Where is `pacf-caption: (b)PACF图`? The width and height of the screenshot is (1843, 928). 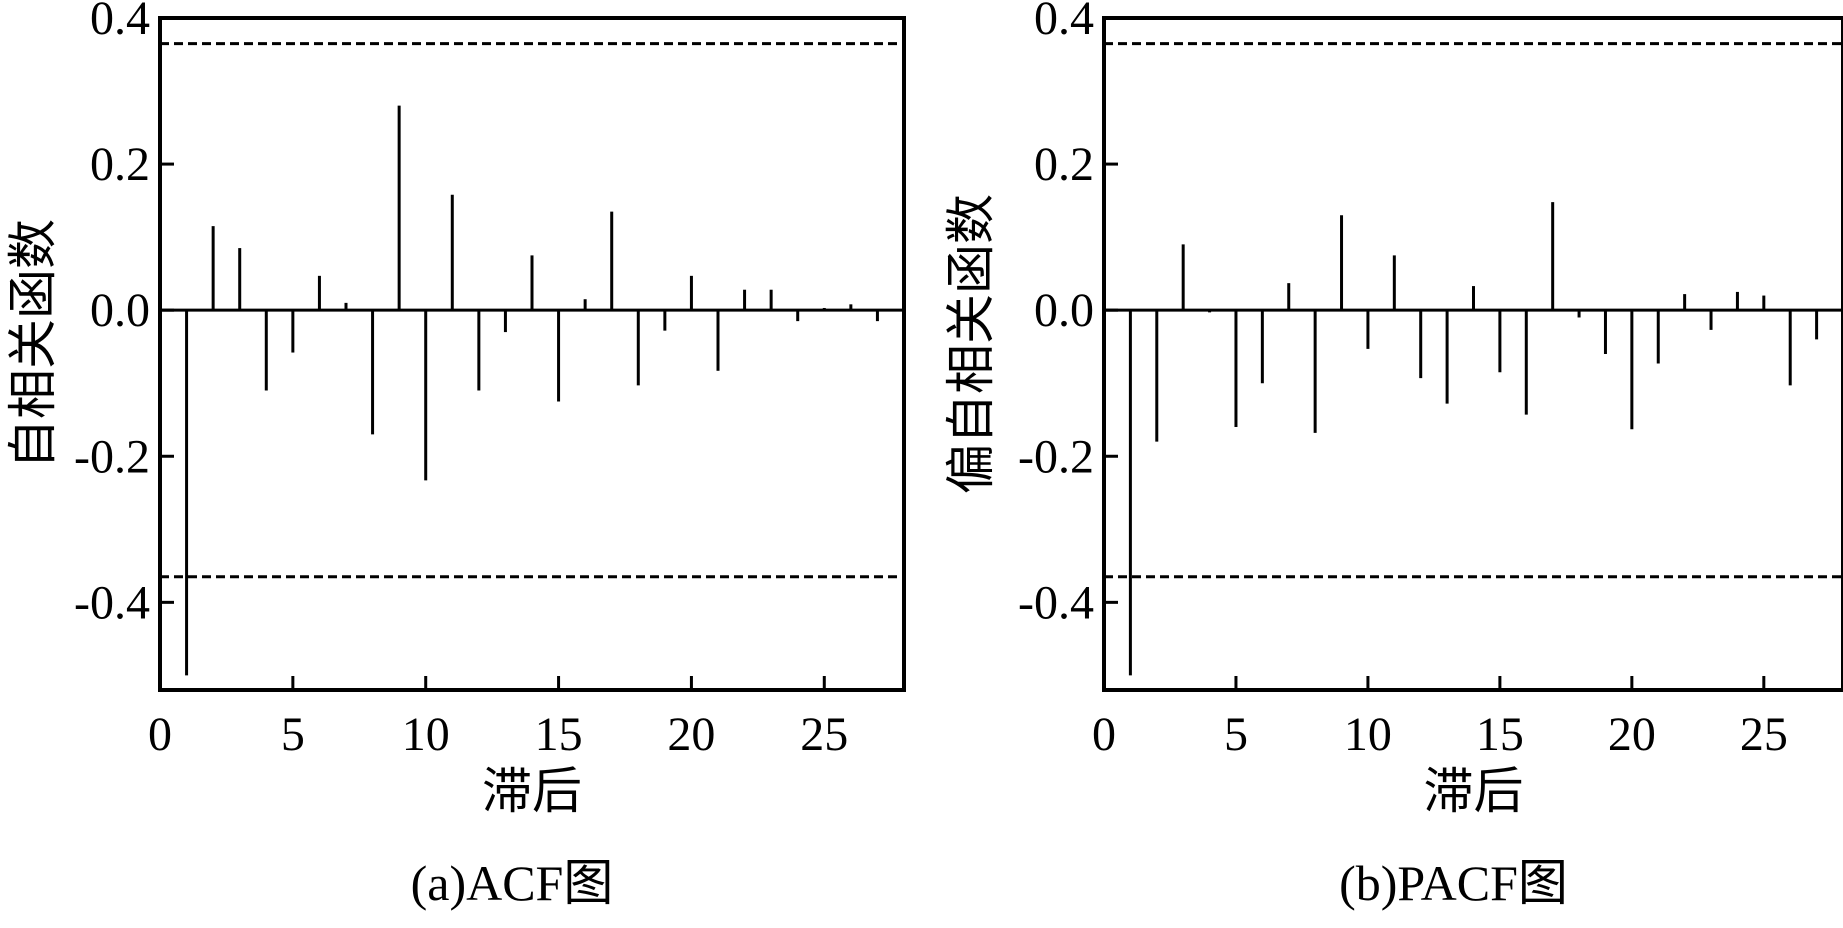 pacf-caption: (b)PACF图 is located at coordinates (1453, 883).